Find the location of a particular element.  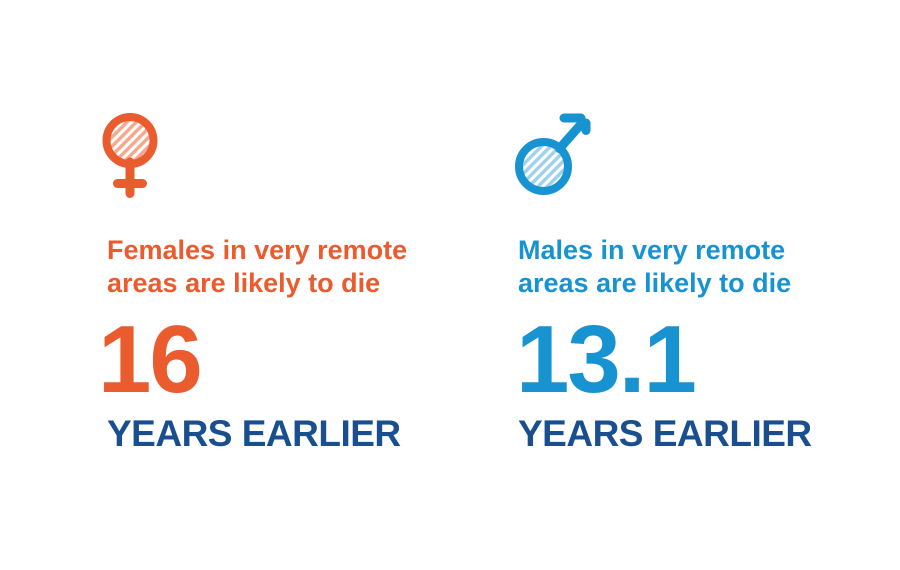

stat-value-females: 16 is located at coordinates (150, 359).